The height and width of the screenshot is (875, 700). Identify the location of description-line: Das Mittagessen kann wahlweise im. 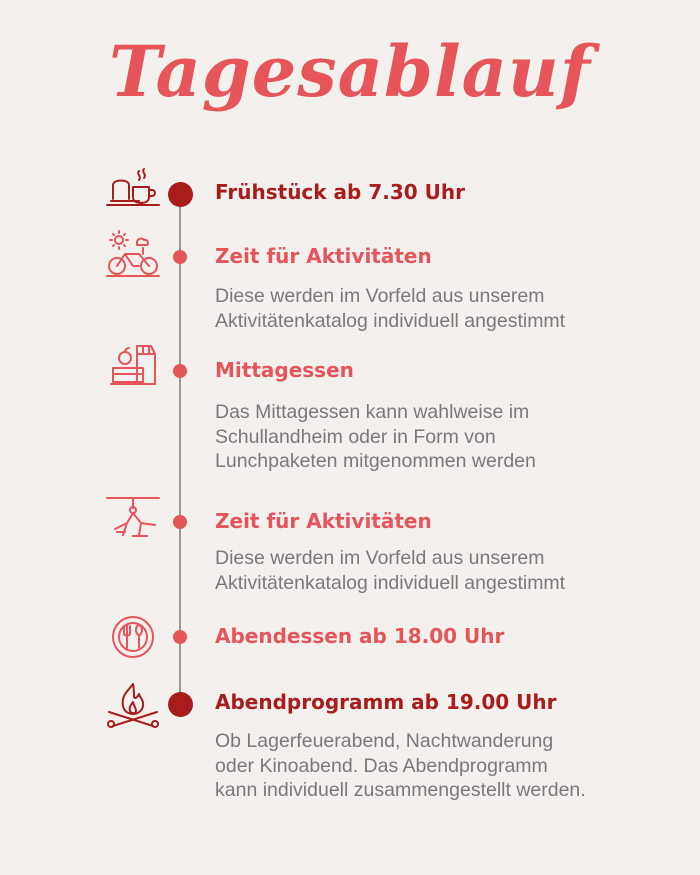
(372, 412).